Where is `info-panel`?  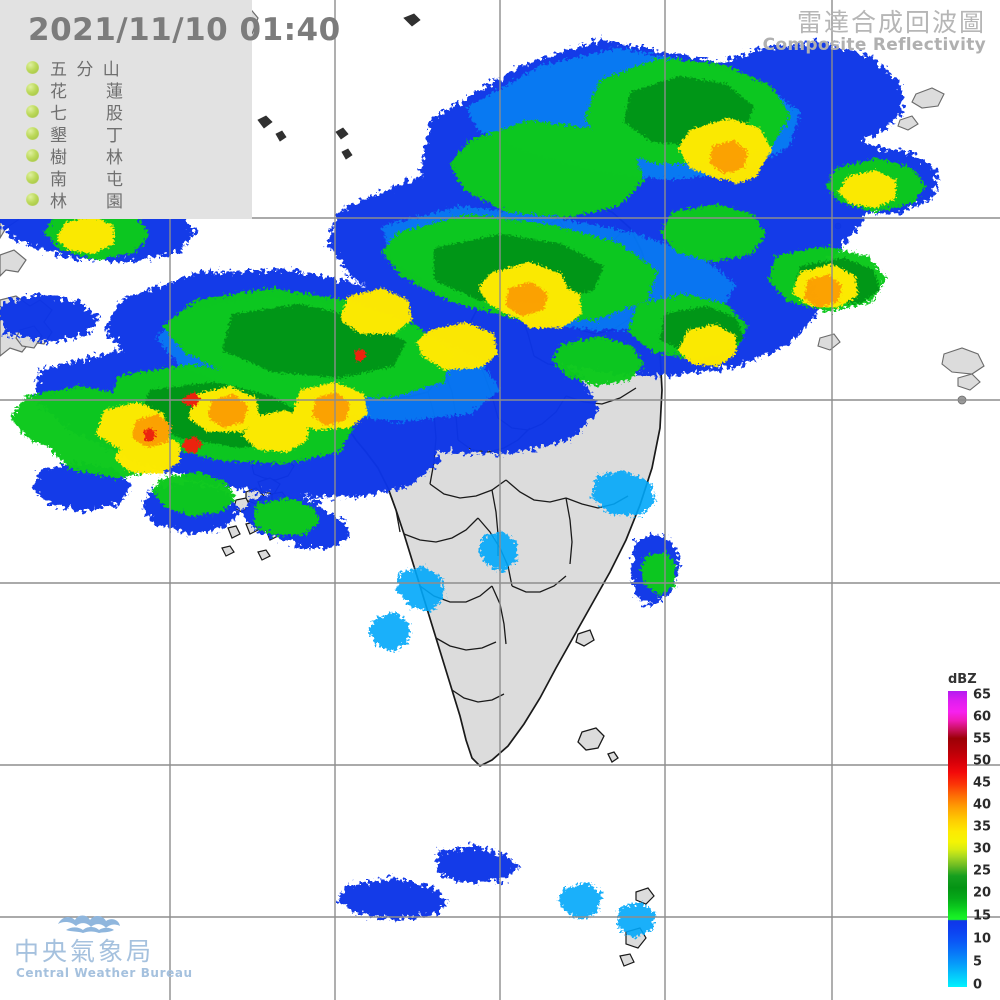 info-panel is located at coordinates (126, 109).